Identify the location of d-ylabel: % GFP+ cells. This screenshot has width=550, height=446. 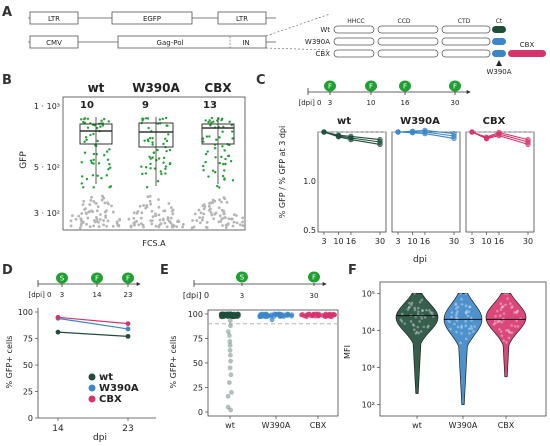
(9, 362).